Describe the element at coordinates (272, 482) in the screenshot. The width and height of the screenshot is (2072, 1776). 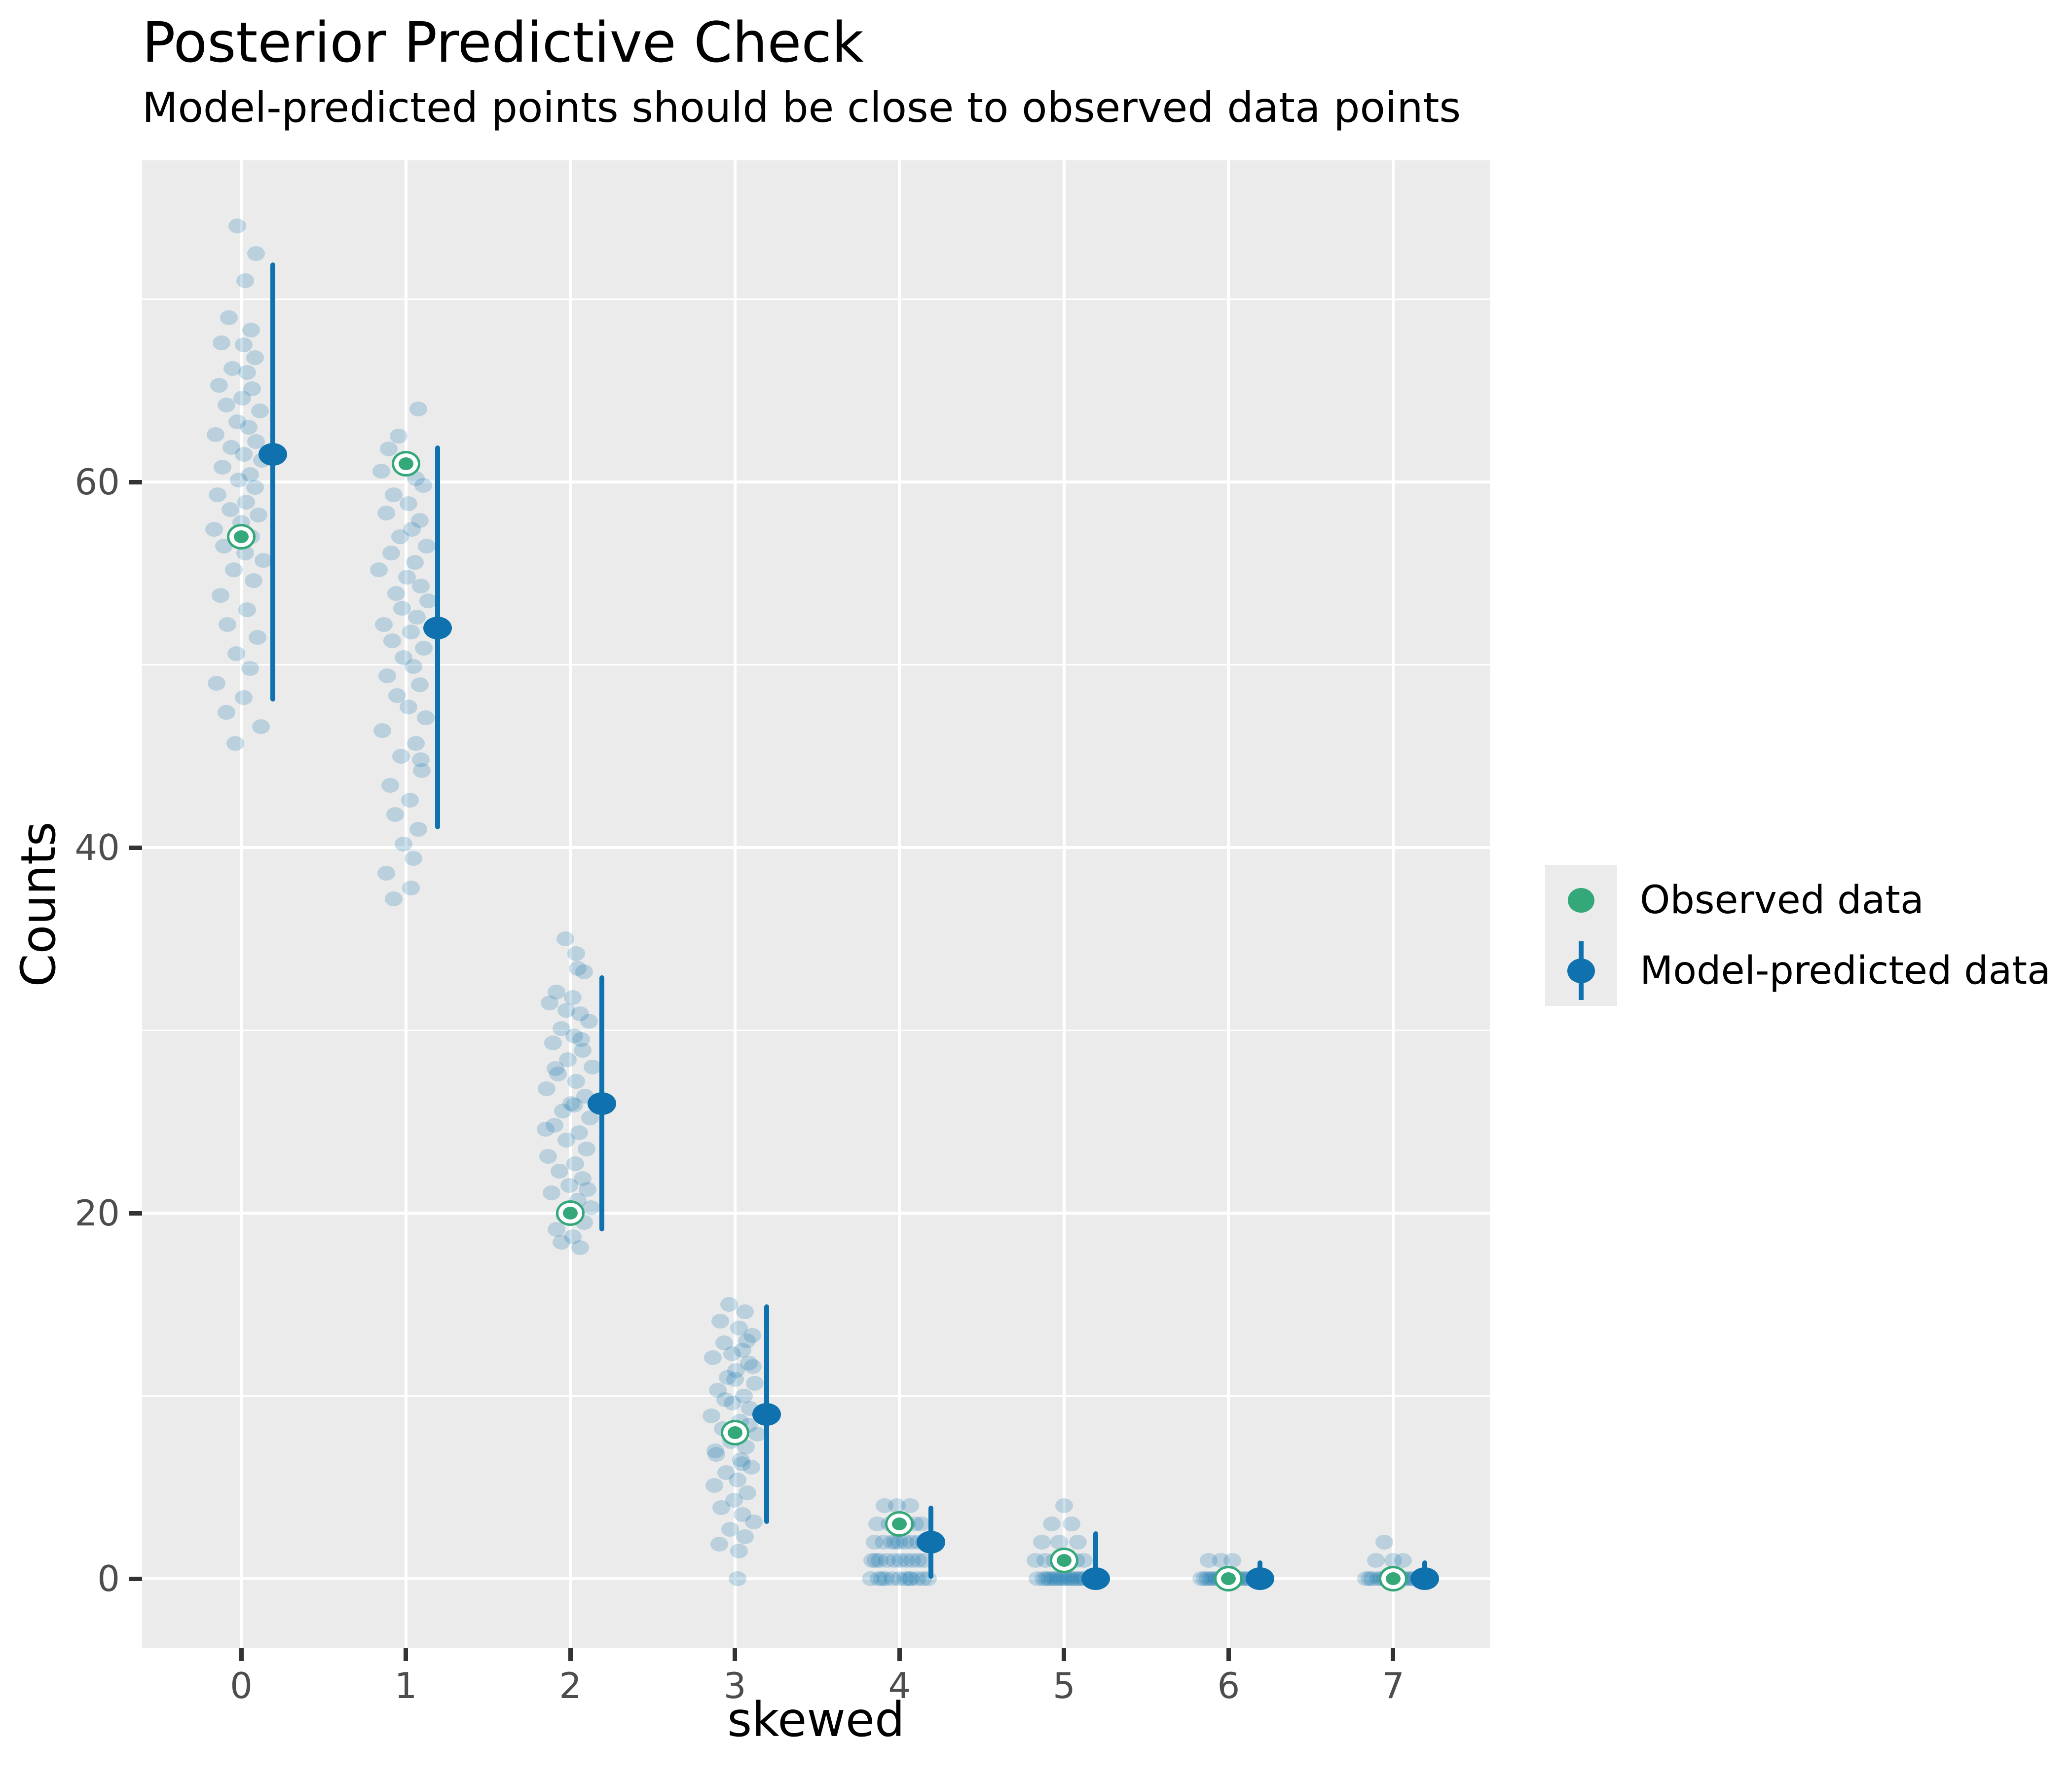
I see `predicted-interval` at that location.